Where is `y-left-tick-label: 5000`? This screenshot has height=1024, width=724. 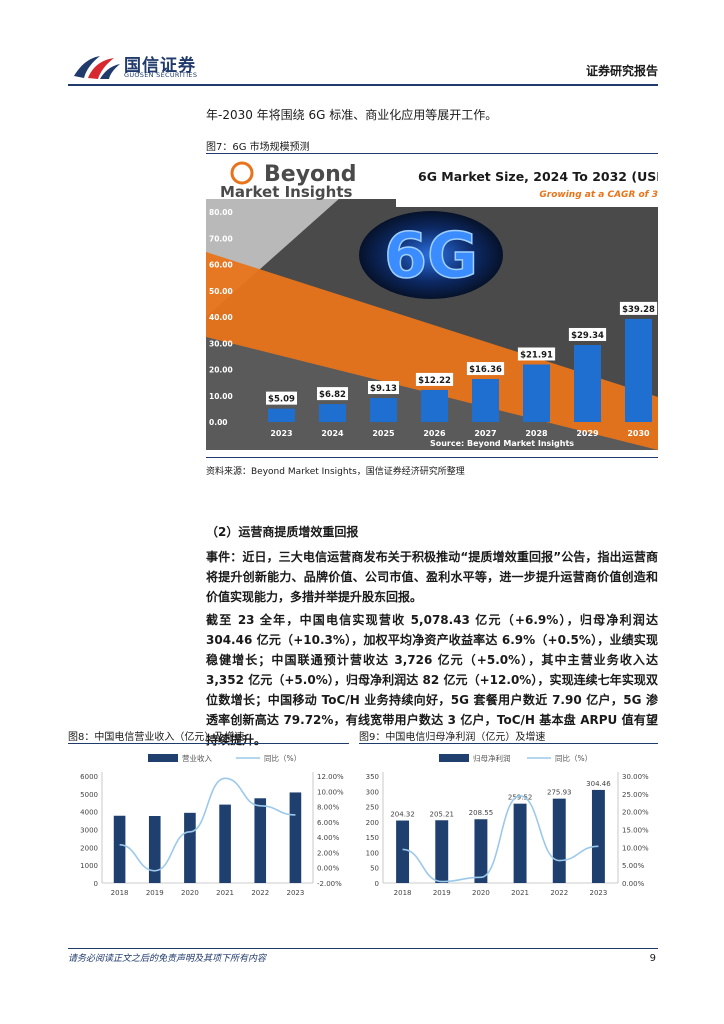
y-left-tick-label: 5000 is located at coordinates (89, 795).